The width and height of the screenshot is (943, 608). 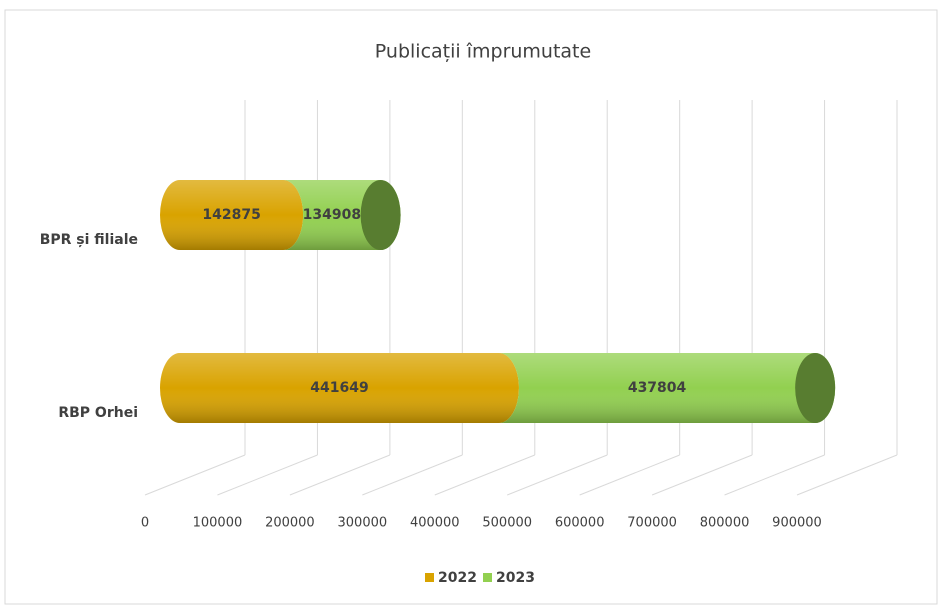 I want to click on x-tick-label: 800000, so click(x=725, y=523).